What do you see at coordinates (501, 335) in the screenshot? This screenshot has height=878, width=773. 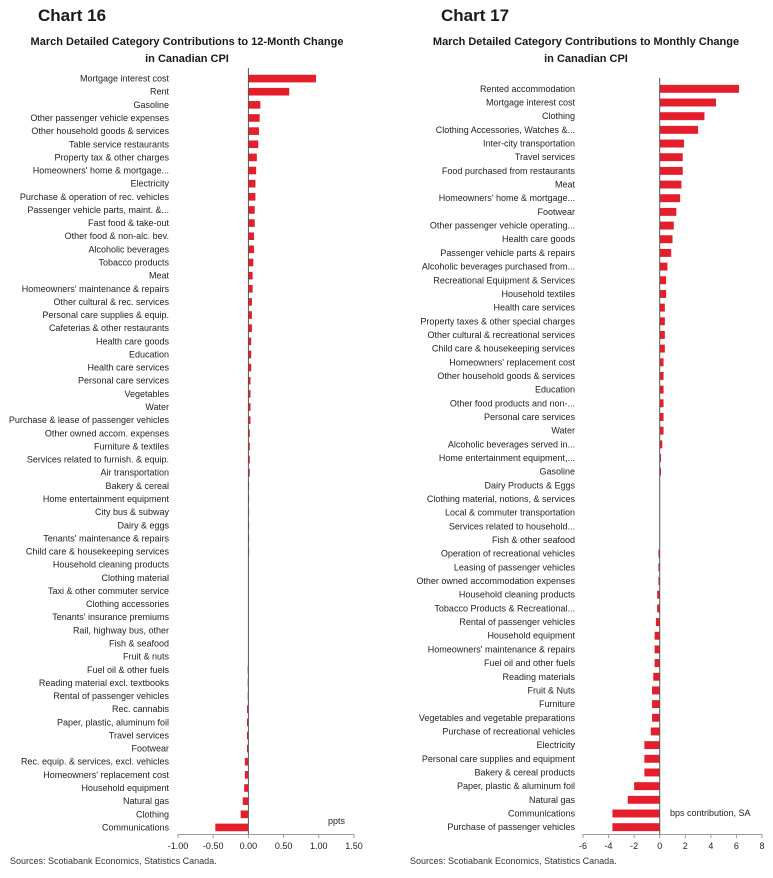 I see `chart-17-category-label: Other cultural & recreational services` at bounding box center [501, 335].